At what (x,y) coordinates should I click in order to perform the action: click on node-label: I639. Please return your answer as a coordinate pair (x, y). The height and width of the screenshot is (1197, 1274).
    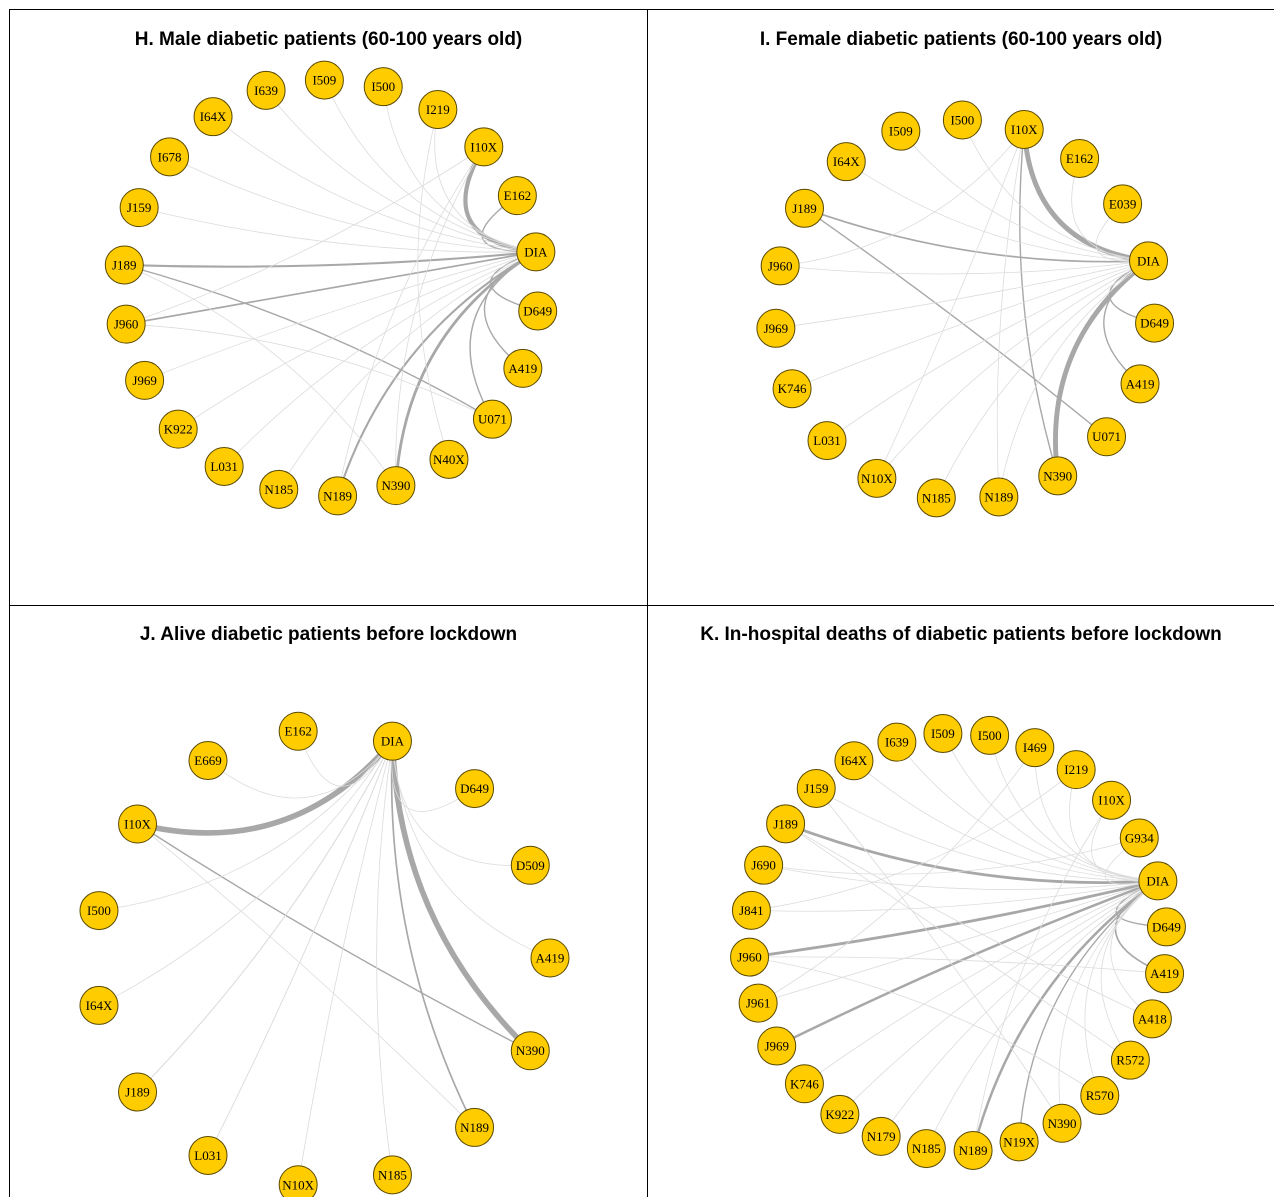
    Looking at the image, I should click on (266, 90).